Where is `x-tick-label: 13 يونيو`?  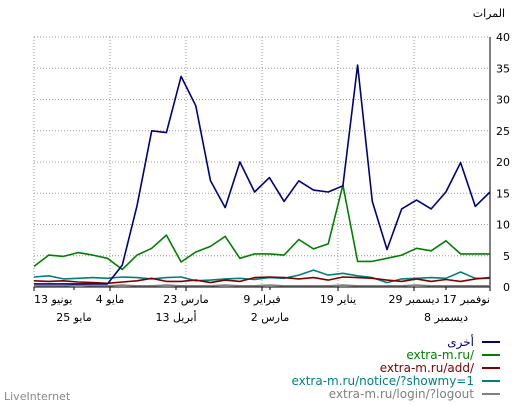
x-tick-label: 13 يونيو is located at coordinates (53, 299).